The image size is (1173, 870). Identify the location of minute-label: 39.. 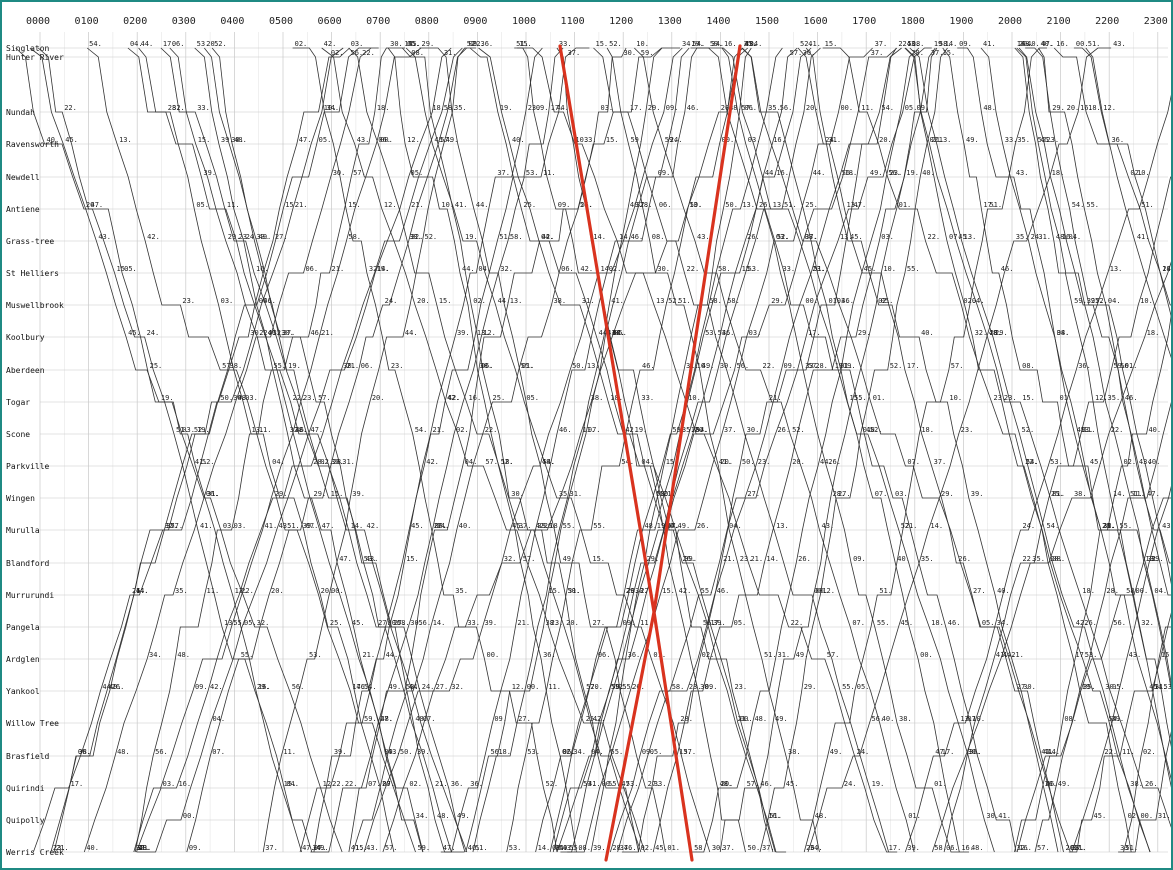
(358, 494).